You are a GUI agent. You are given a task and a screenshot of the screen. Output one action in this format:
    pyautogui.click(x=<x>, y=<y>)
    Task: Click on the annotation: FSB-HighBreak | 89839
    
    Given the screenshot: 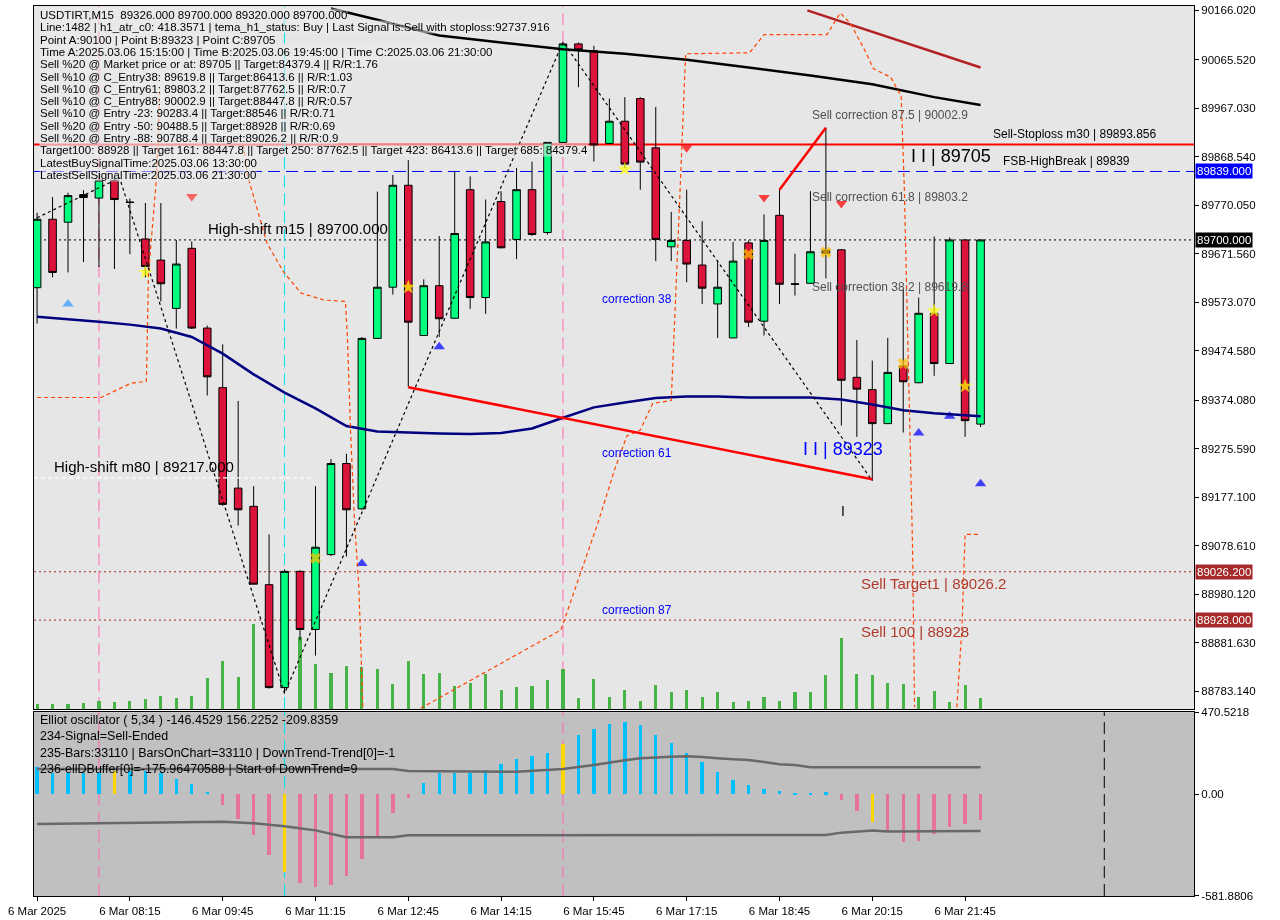 What is the action you would take?
    pyautogui.click(x=1066, y=161)
    